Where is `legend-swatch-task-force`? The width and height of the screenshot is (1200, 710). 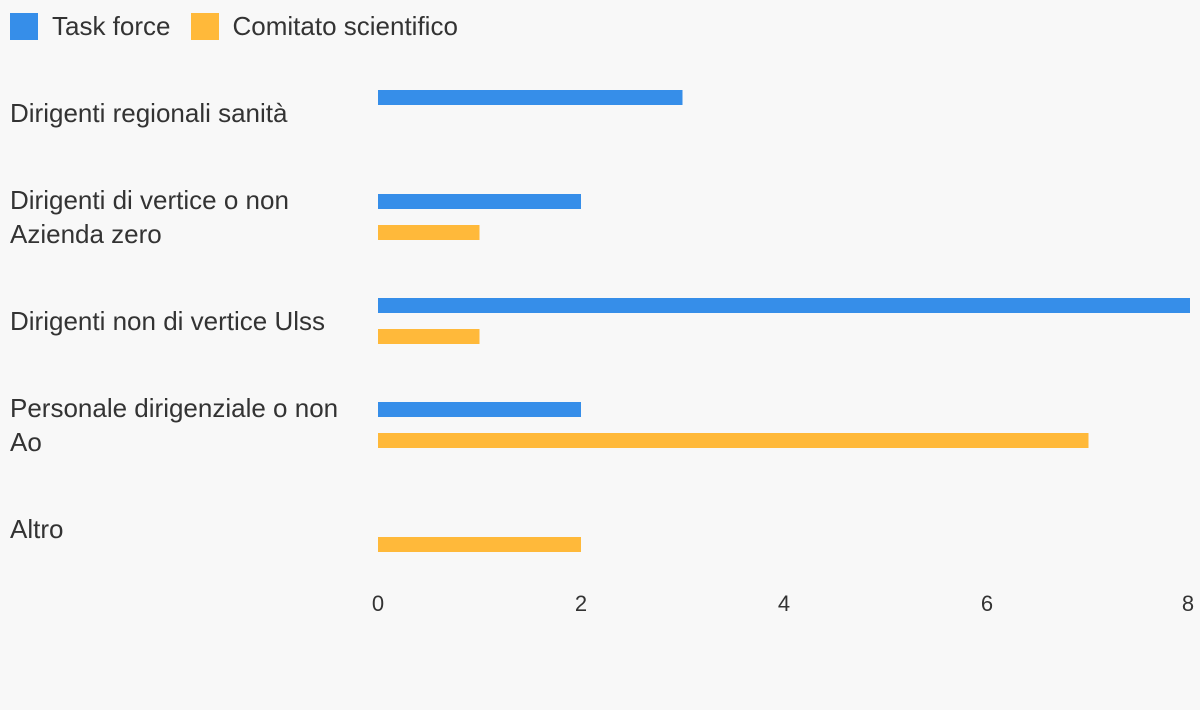
legend-swatch-task-force is located at coordinates (24, 26).